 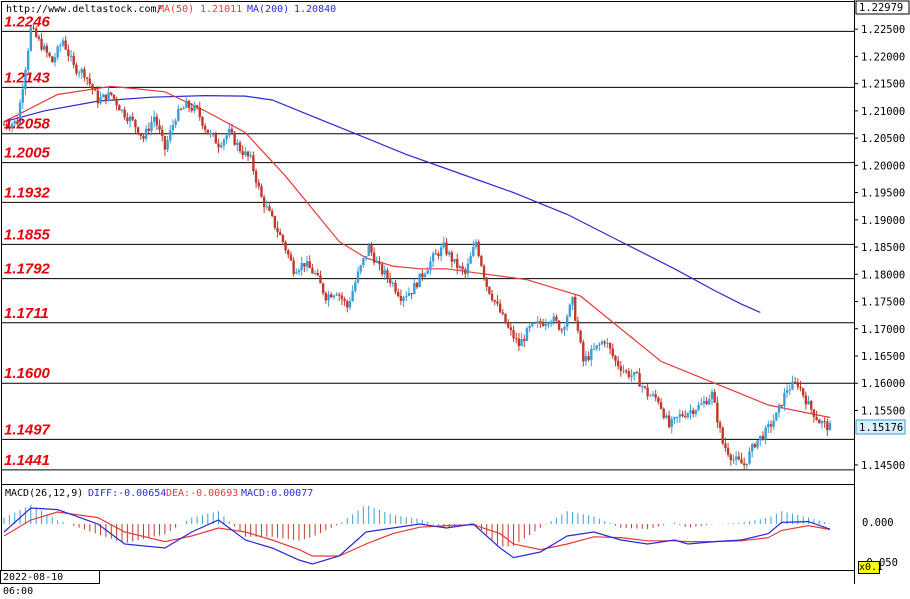 I want to click on price-tick-label: 1.19500, so click(x=883, y=194).